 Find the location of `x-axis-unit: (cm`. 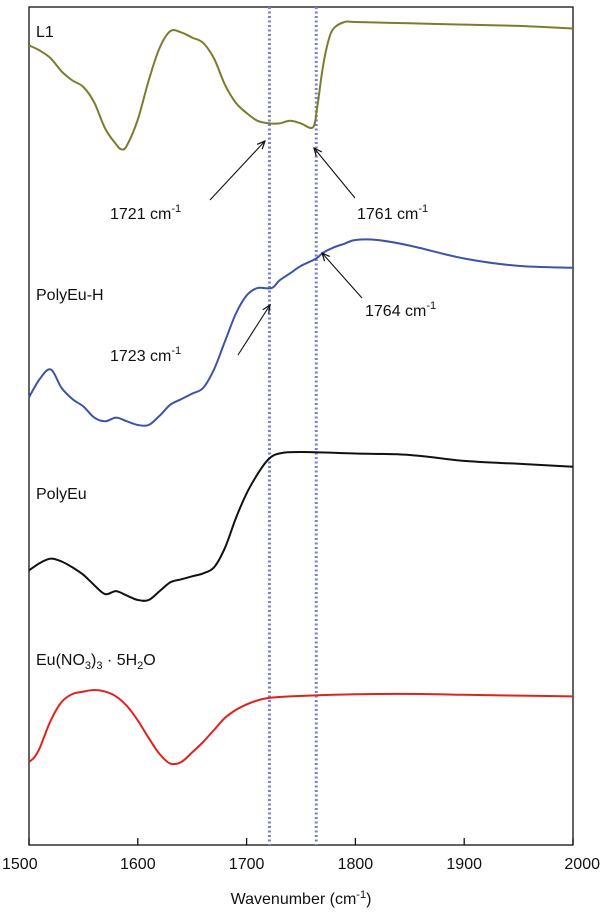

x-axis-unit: (cm is located at coordinates (343, 899).